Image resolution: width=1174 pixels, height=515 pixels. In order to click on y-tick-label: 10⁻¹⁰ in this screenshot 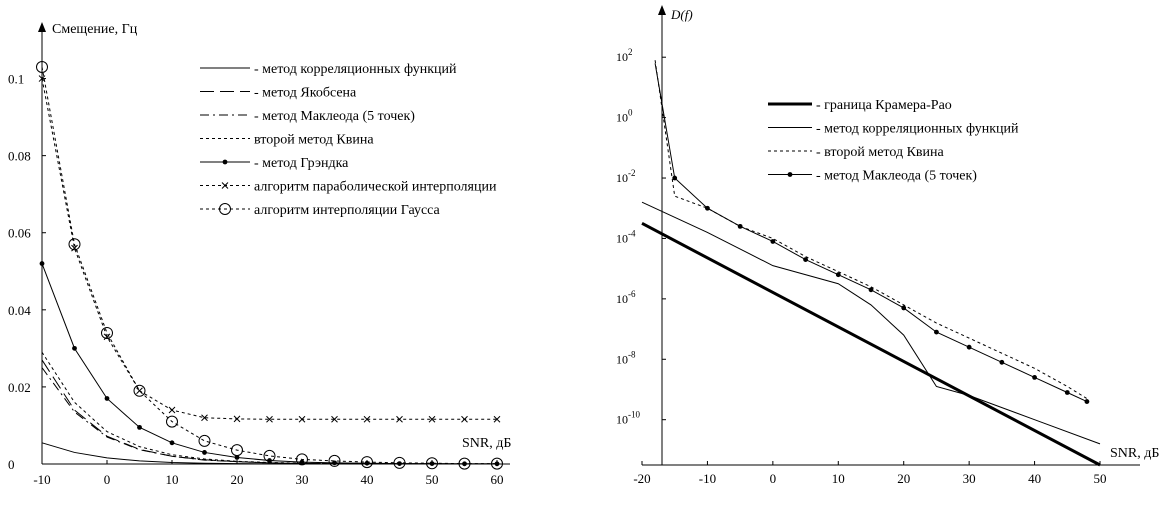, I will do `click(628, 418)`.